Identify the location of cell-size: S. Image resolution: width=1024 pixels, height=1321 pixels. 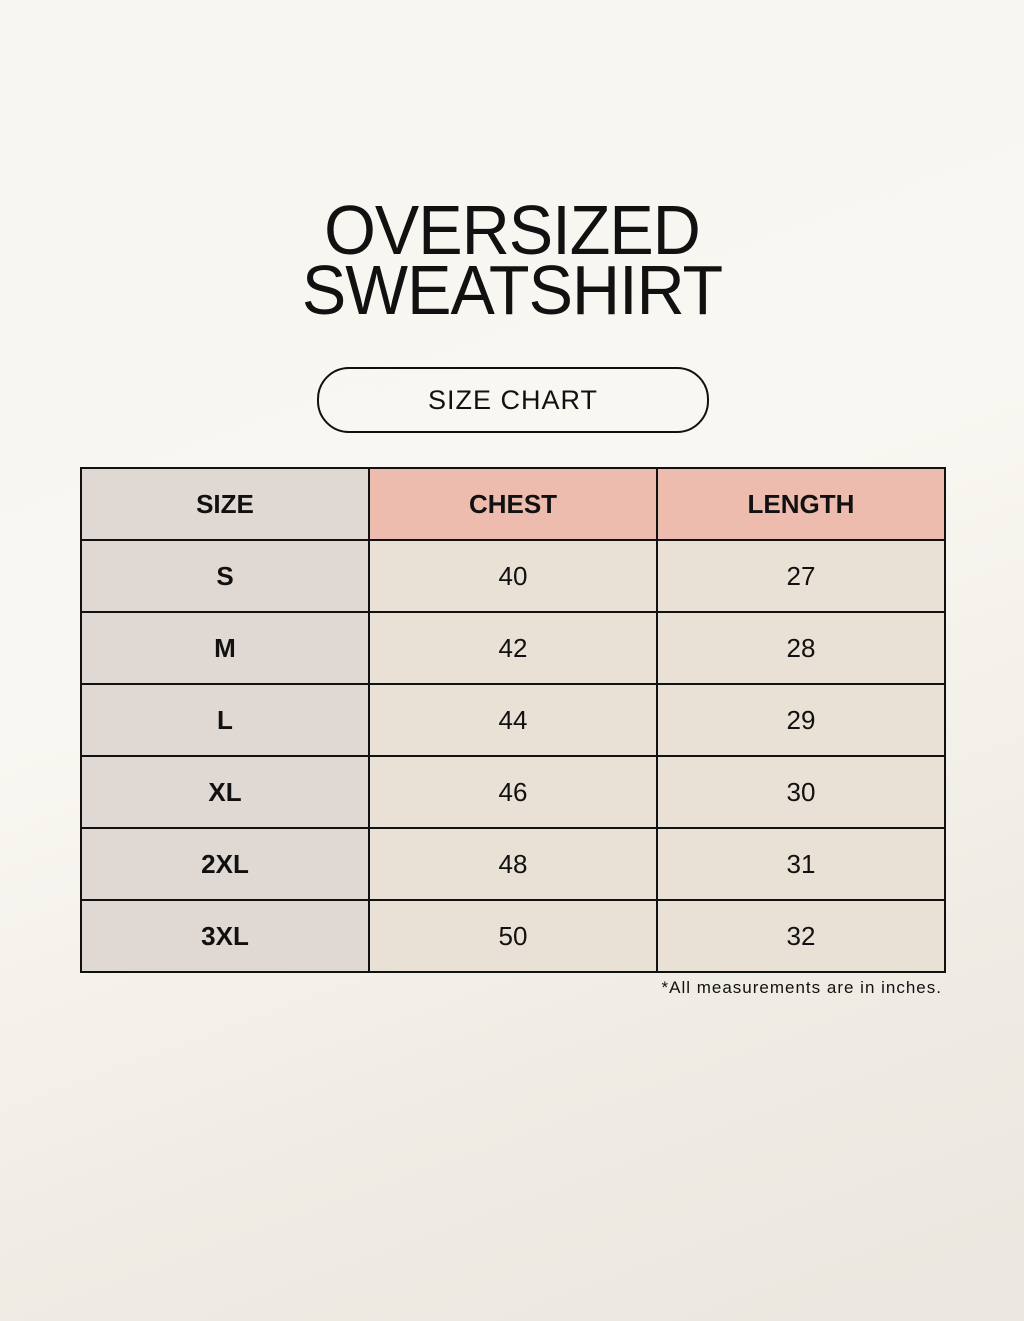
(225, 576).